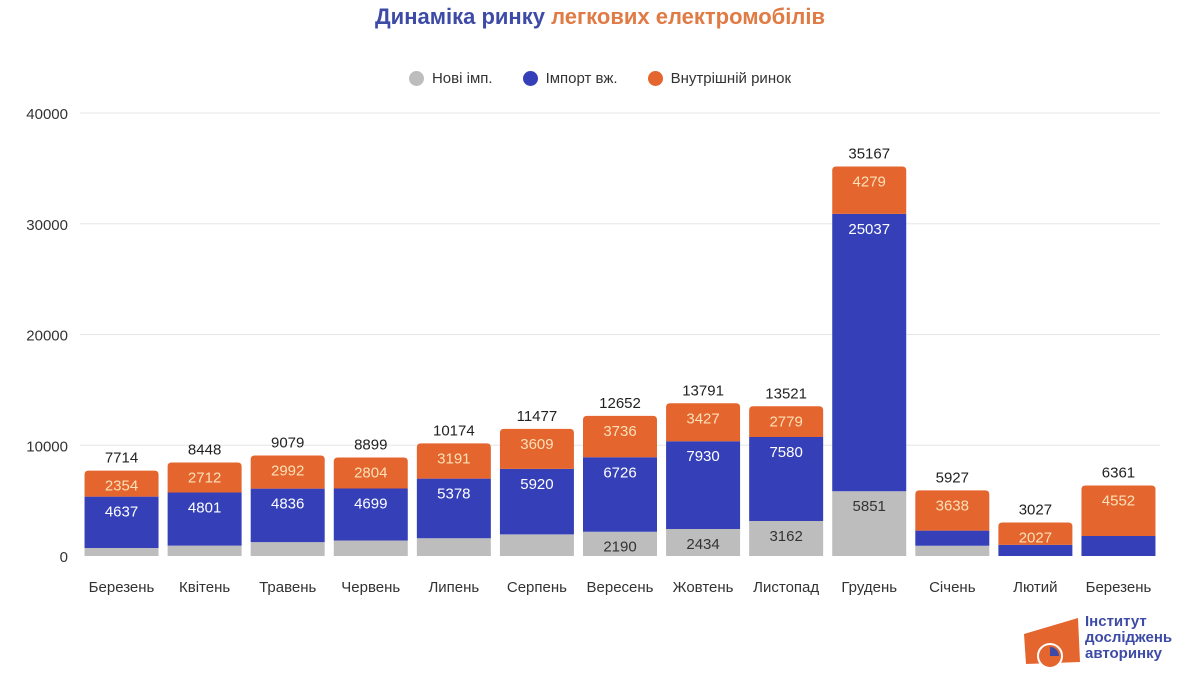  What do you see at coordinates (453, 458) in the screenshot?
I see `data-label: 3191` at bounding box center [453, 458].